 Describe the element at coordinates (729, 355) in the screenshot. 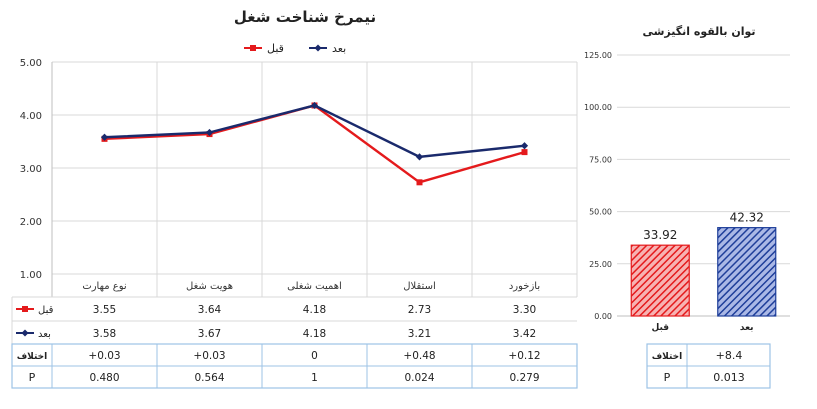

I see `stats-diff-value: +8.4` at that location.